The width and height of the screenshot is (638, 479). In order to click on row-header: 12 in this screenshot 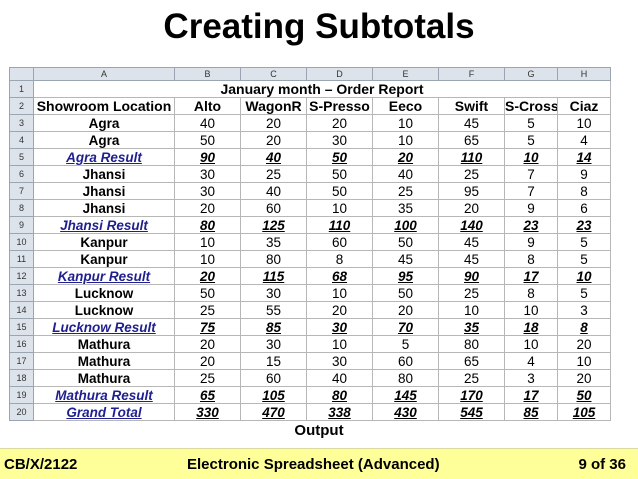, I will do `click(21, 276)`.